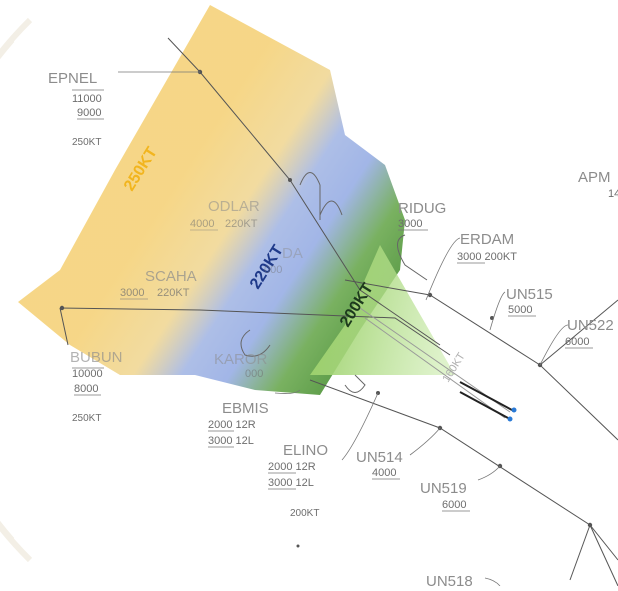 The image size is (618, 591). I want to click on waypoint-erdam: ERDAM 3000 200KT, so click(487, 247).